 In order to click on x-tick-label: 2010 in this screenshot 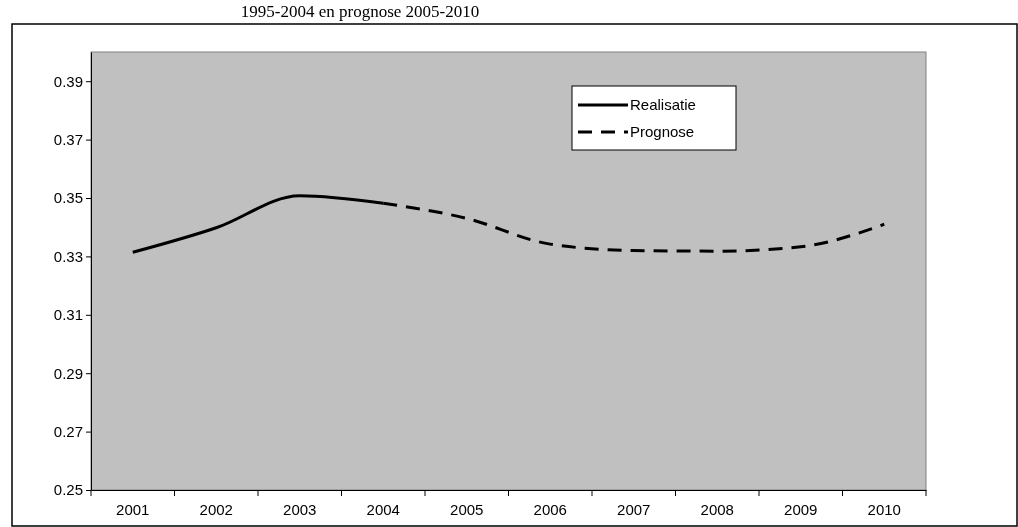, I will do `click(884, 509)`.